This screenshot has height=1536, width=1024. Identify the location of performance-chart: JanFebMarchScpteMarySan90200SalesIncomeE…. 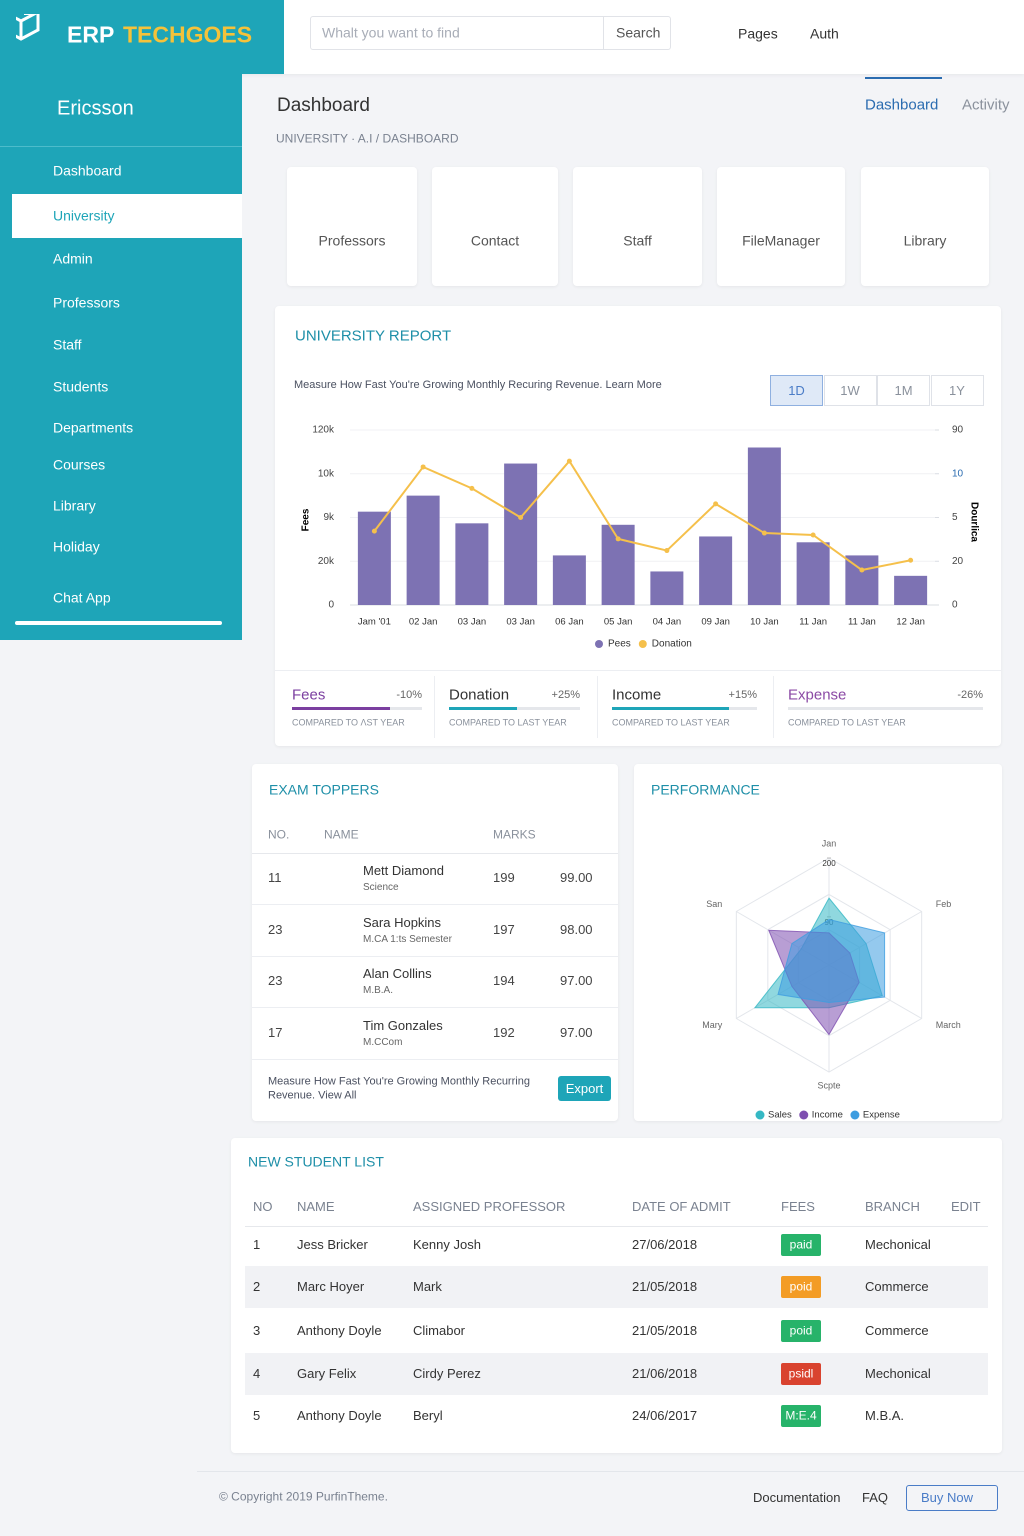
(831, 979).